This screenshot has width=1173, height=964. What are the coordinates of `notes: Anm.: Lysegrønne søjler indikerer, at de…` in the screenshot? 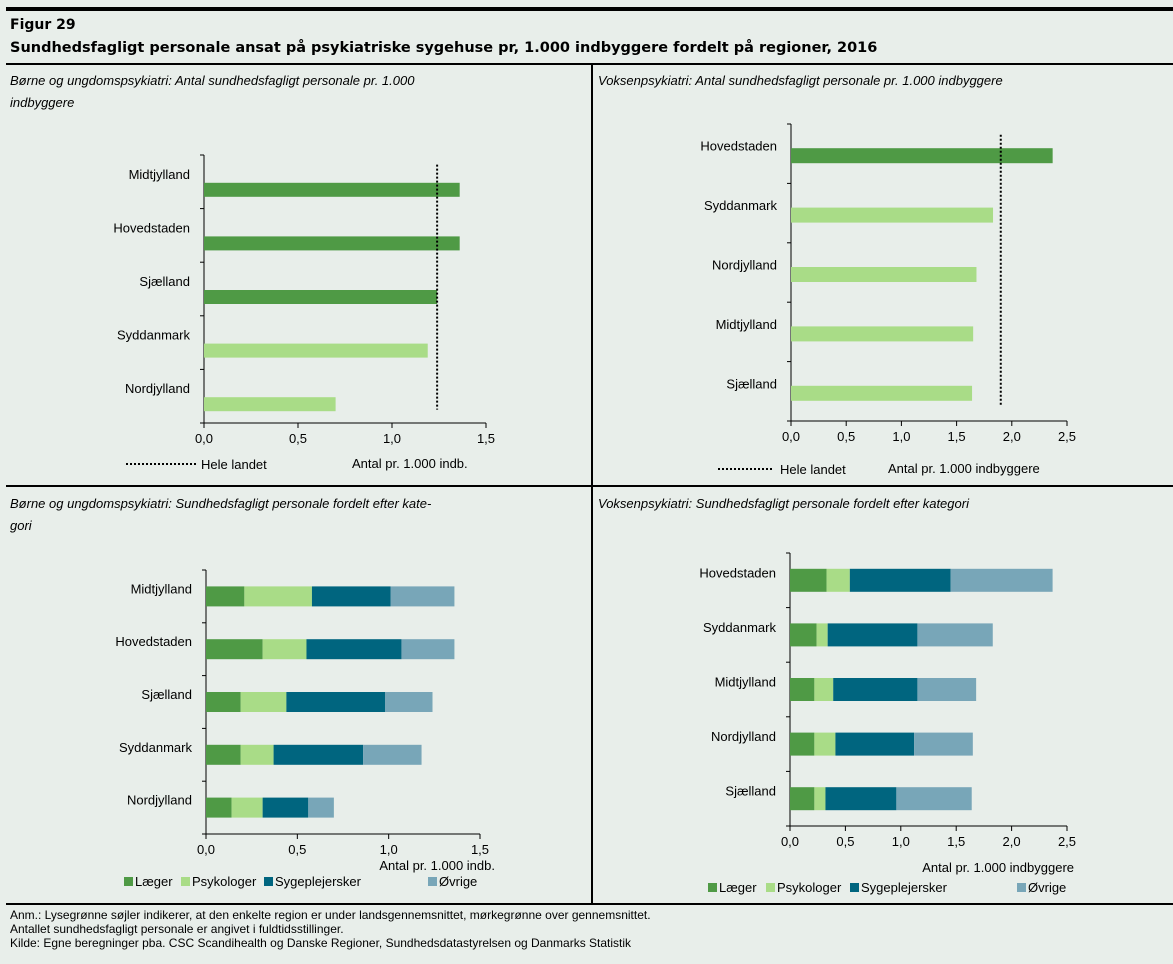 It's located at (330, 929).